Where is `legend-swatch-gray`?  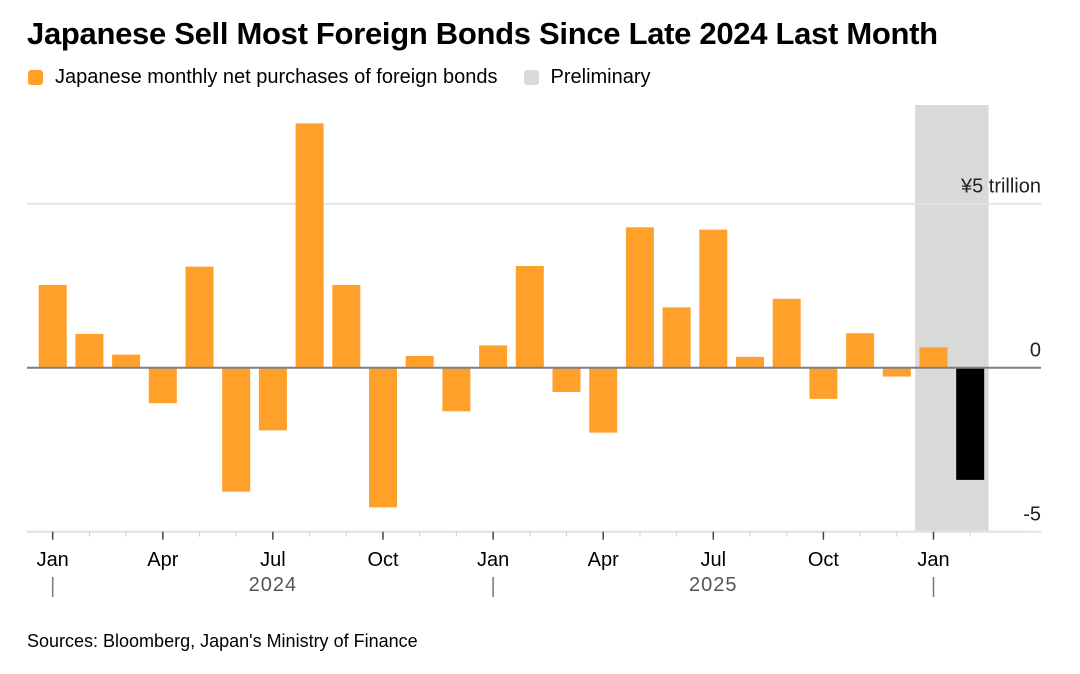 legend-swatch-gray is located at coordinates (531, 77).